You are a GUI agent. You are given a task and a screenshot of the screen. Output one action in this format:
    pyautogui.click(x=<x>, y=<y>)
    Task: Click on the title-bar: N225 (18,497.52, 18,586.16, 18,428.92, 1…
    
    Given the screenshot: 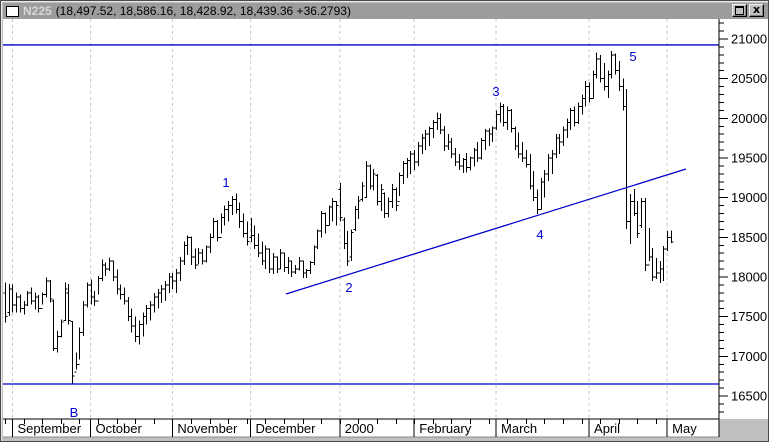 What is the action you would take?
    pyautogui.click(x=385, y=11)
    